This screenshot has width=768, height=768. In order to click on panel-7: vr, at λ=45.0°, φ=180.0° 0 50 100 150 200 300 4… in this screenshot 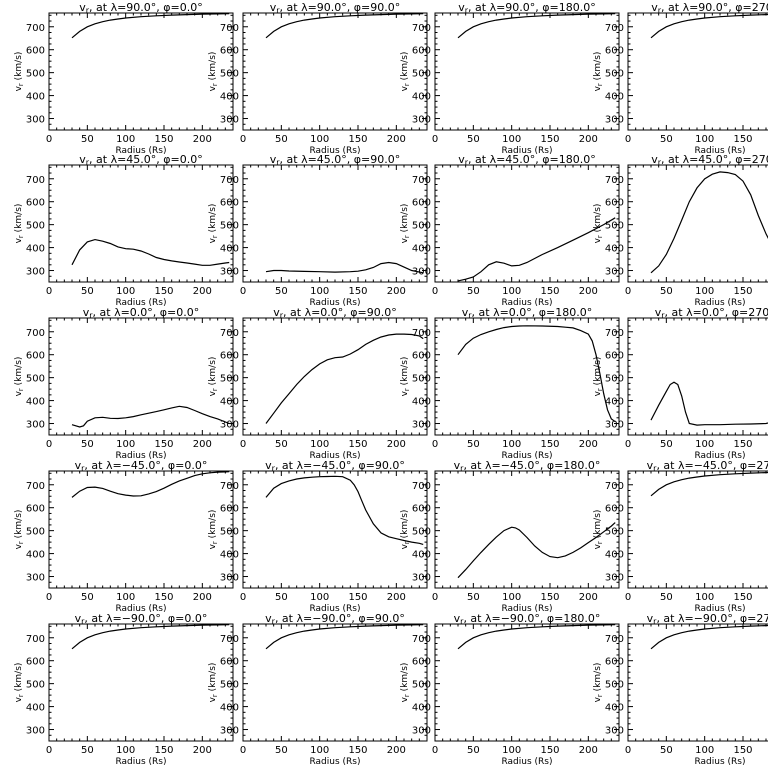, I will do `click(510, 230)`.